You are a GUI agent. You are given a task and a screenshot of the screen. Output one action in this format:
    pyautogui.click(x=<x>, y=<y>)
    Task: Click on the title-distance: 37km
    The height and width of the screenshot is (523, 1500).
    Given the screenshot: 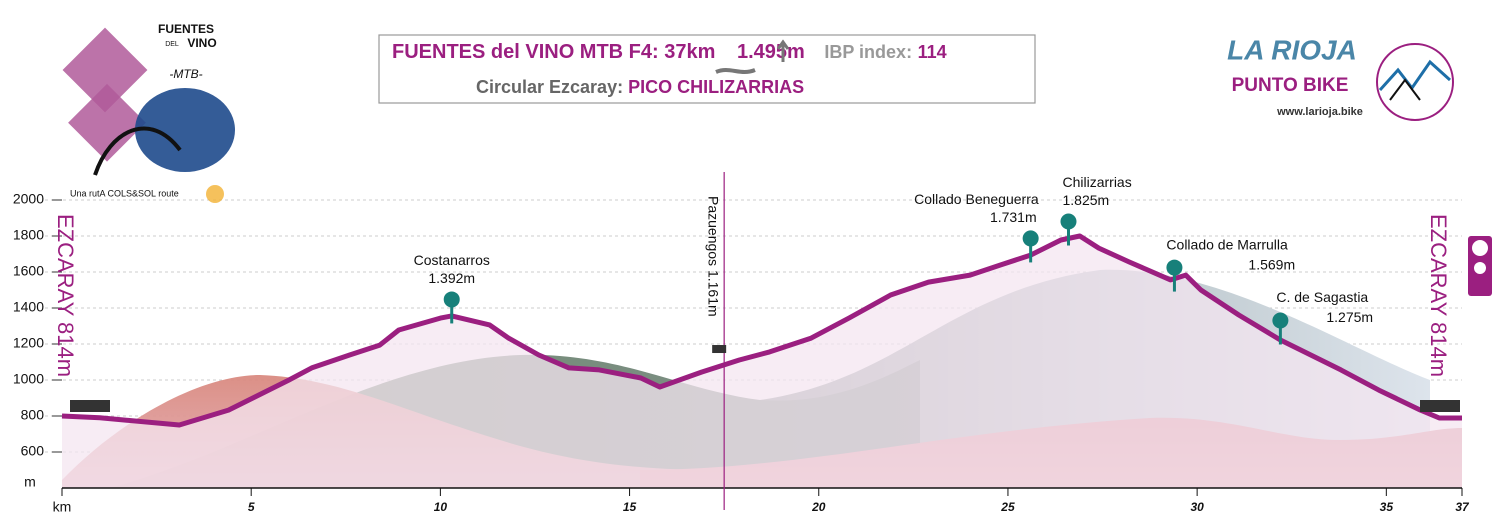 What is the action you would take?
    pyautogui.click(x=689, y=52)
    